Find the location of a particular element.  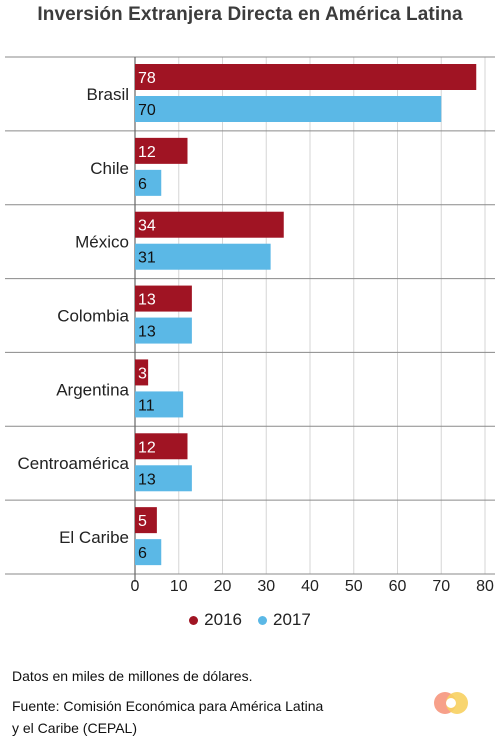

category-label: Colombia is located at coordinates (93, 316).